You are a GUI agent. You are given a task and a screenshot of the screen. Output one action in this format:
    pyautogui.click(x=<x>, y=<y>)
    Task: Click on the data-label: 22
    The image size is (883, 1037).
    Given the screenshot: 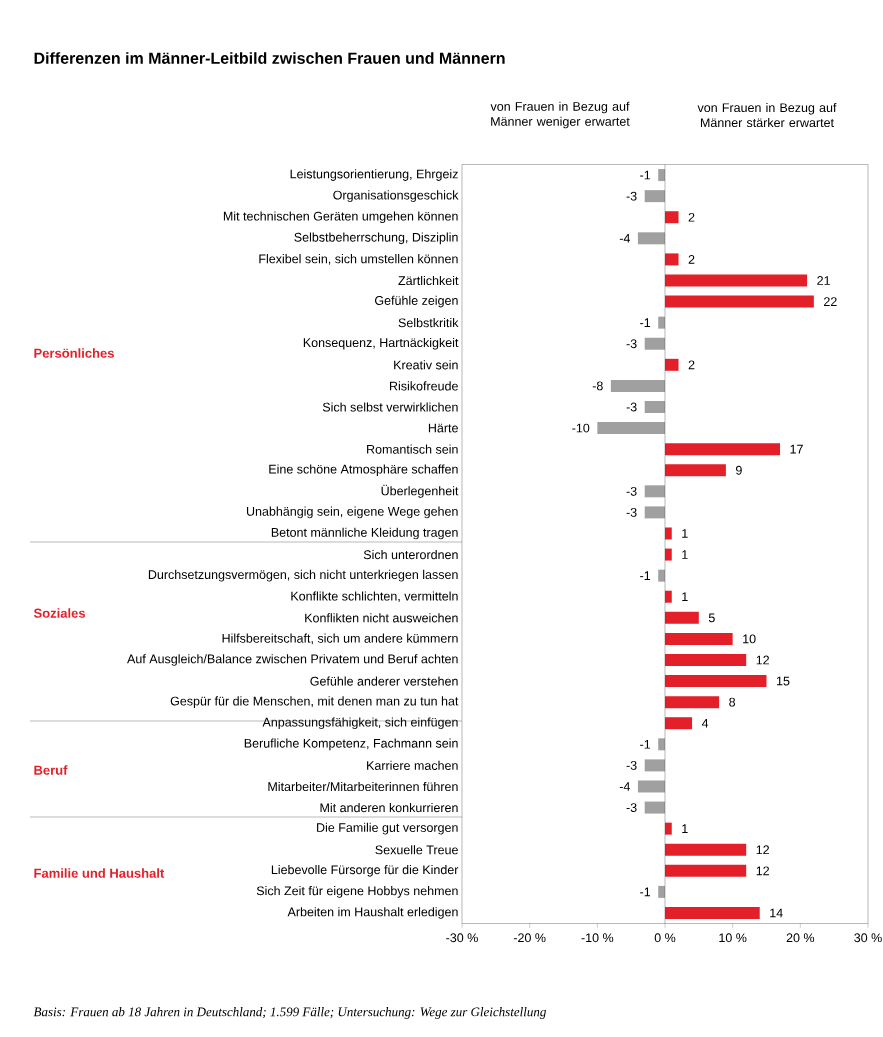 What is the action you would take?
    pyautogui.click(x=830, y=301)
    